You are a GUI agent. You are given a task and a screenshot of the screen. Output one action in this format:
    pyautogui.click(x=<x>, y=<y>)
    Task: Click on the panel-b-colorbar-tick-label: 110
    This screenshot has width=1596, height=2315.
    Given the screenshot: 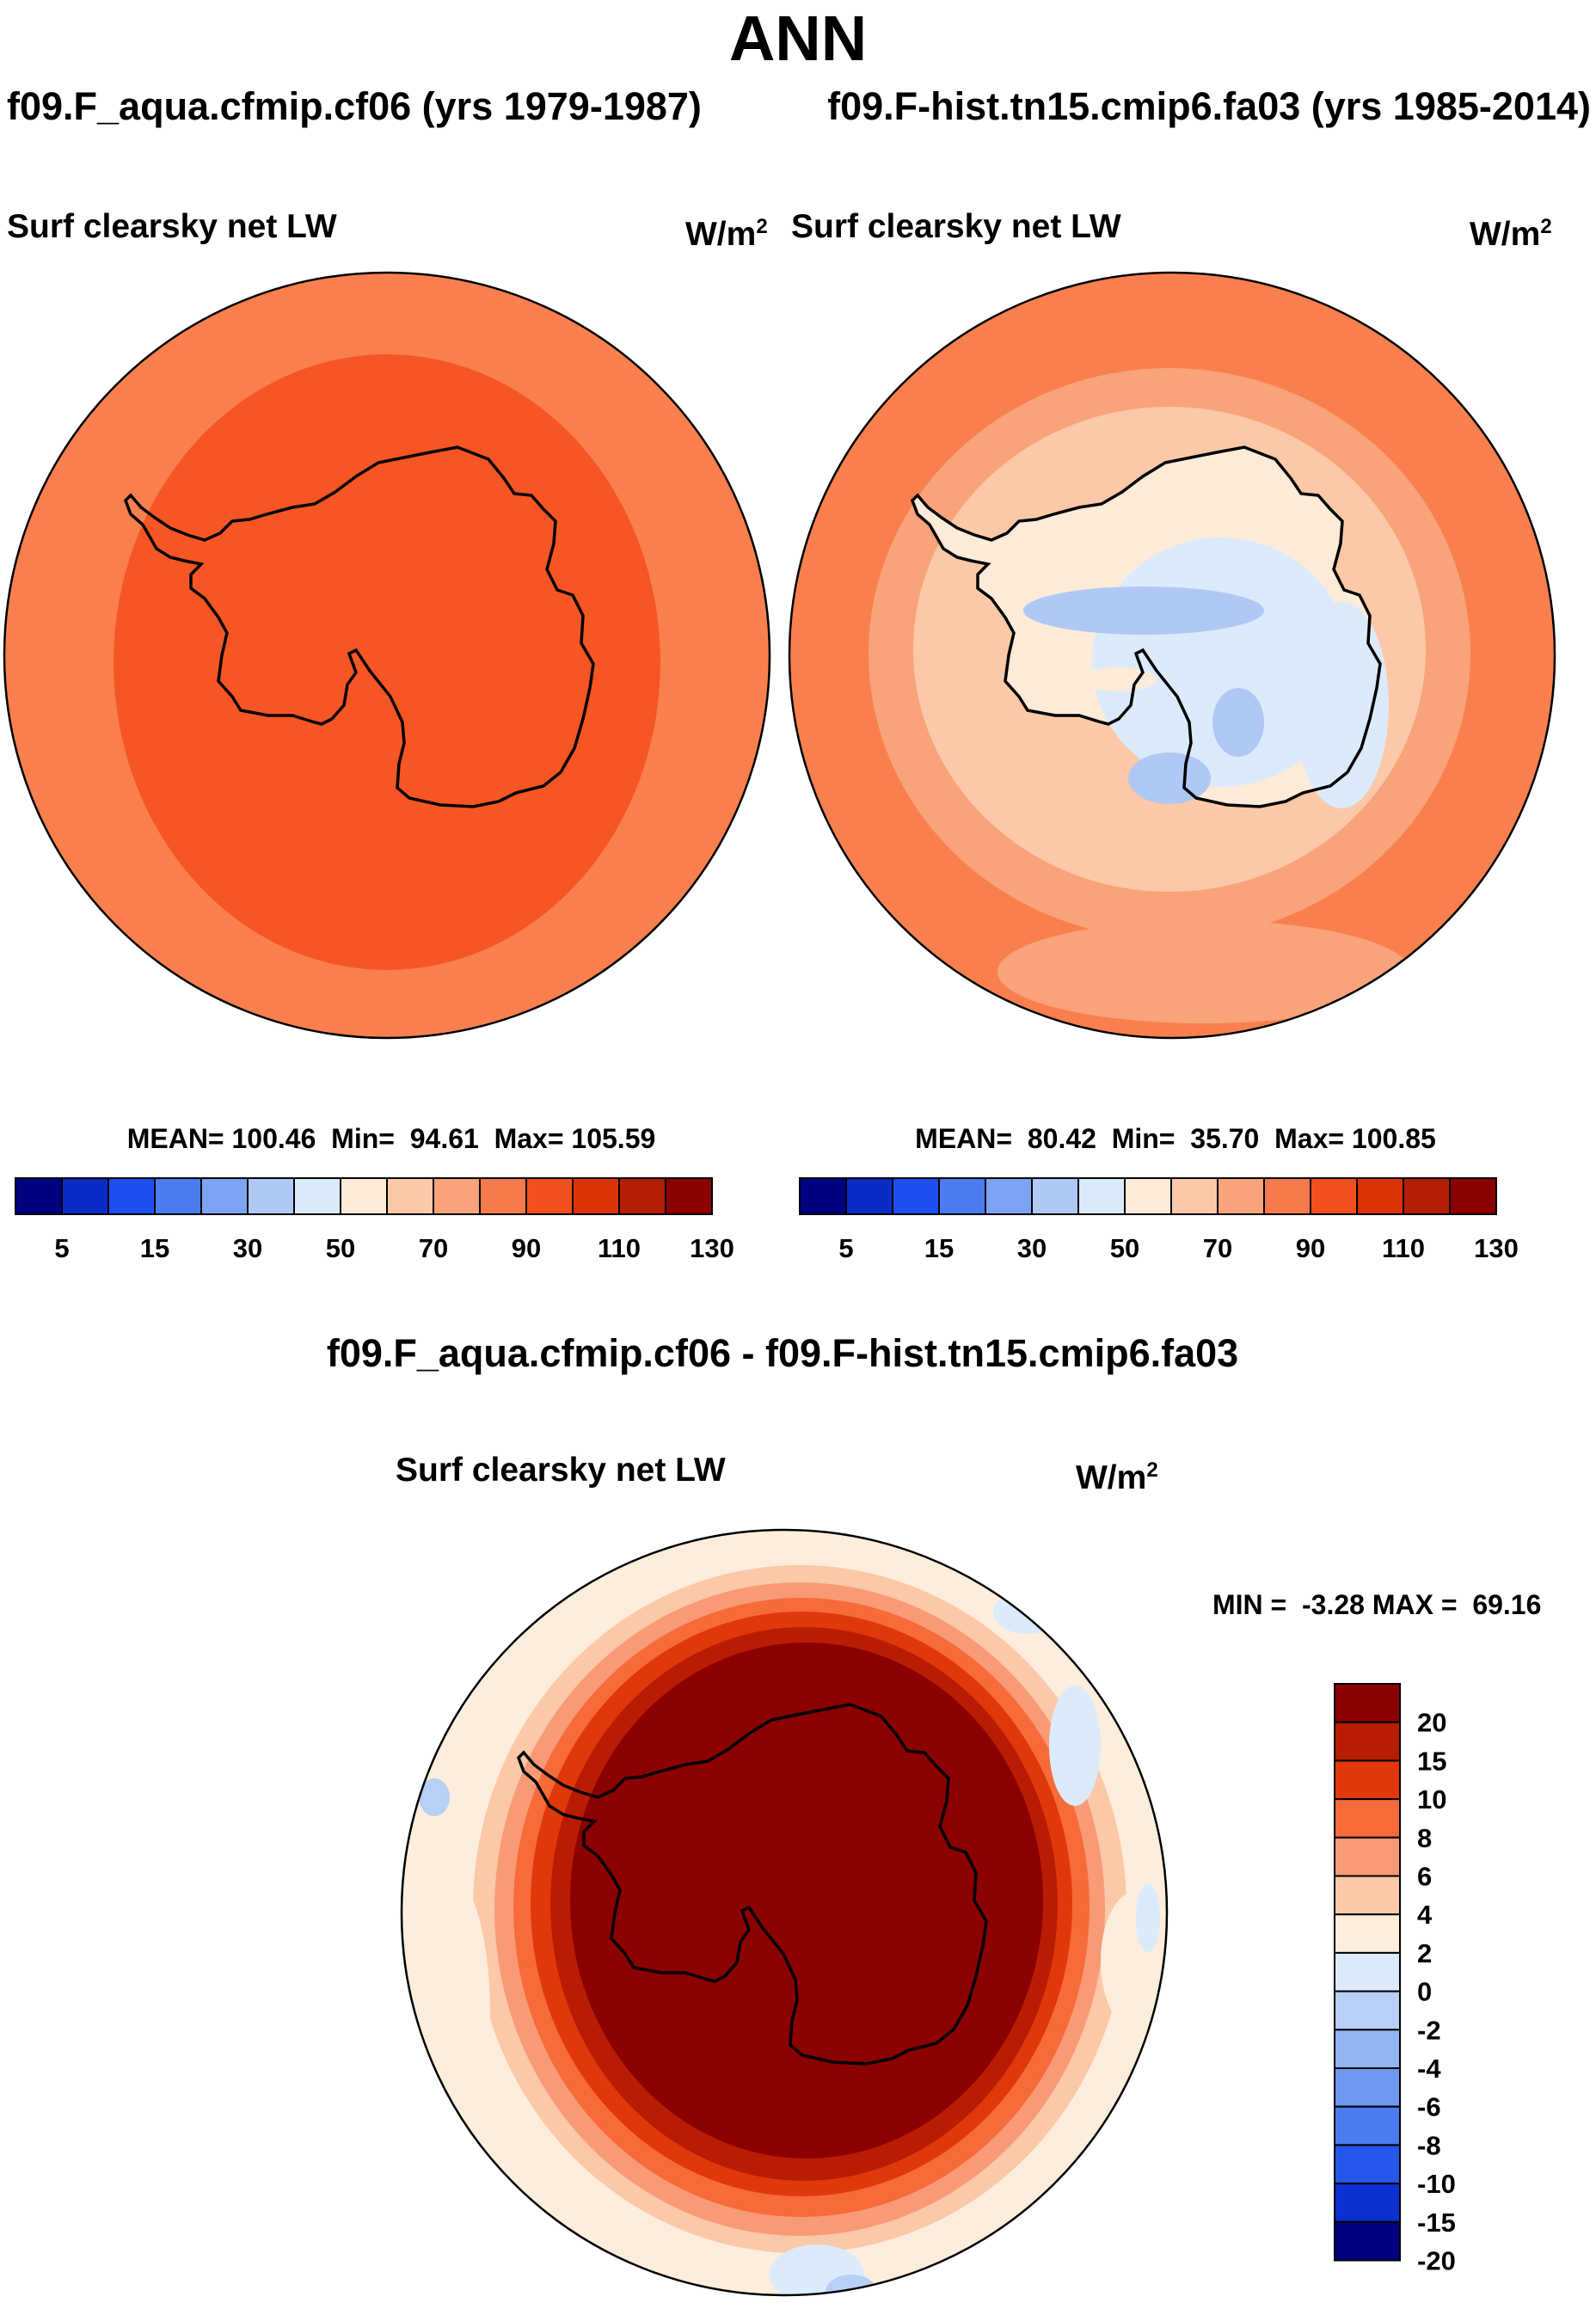 What is the action you would take?
    pyautogui.click(x=1403, y=1248)
    